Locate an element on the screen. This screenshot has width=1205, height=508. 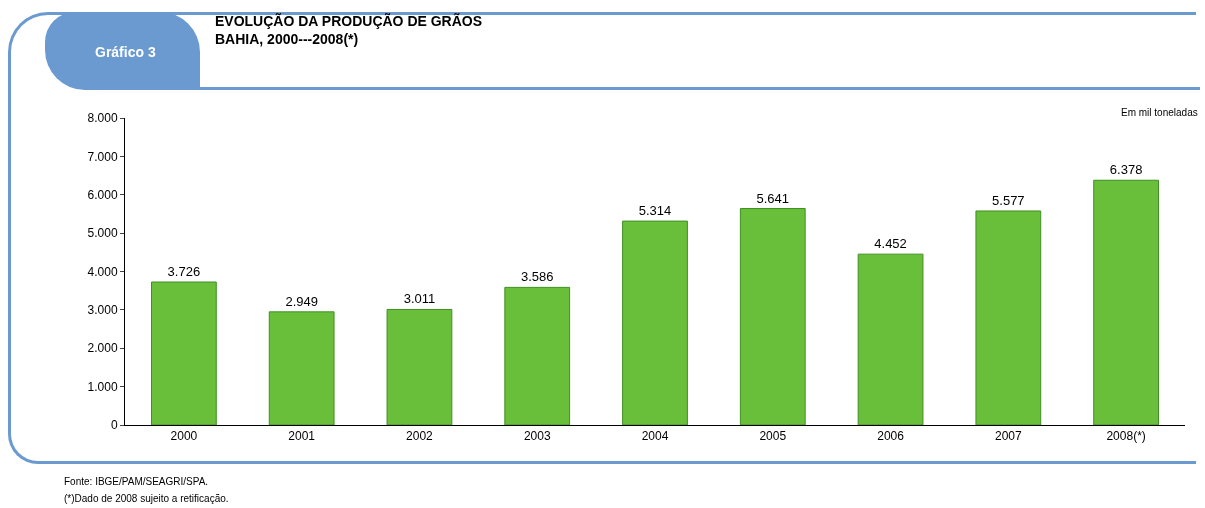
y-tick-label: 3.000 is located at coordinates (102, 310).